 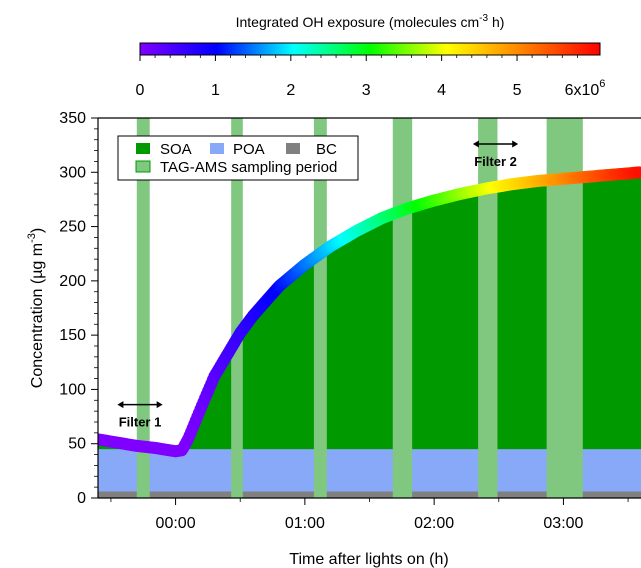 What do you see at coordinates (305, 523) in the screenshot?
I see `x-tick-label: 01:00` at bounding box center [305, 523].